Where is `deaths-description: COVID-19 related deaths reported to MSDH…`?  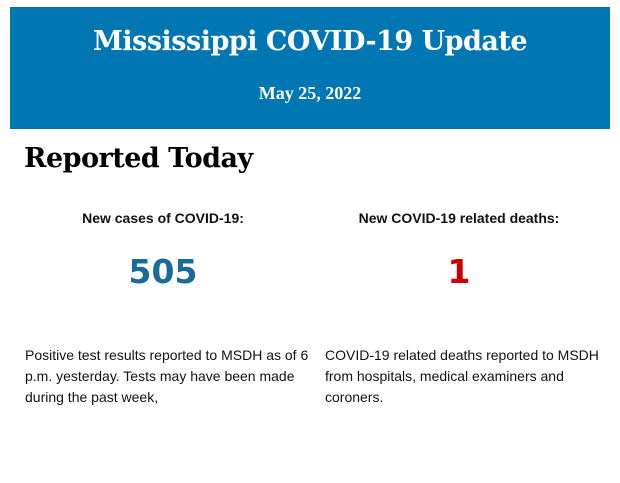 deaths-description: COVID-19 related deaths reported to MSDH… is located at coordinates (462, 376).